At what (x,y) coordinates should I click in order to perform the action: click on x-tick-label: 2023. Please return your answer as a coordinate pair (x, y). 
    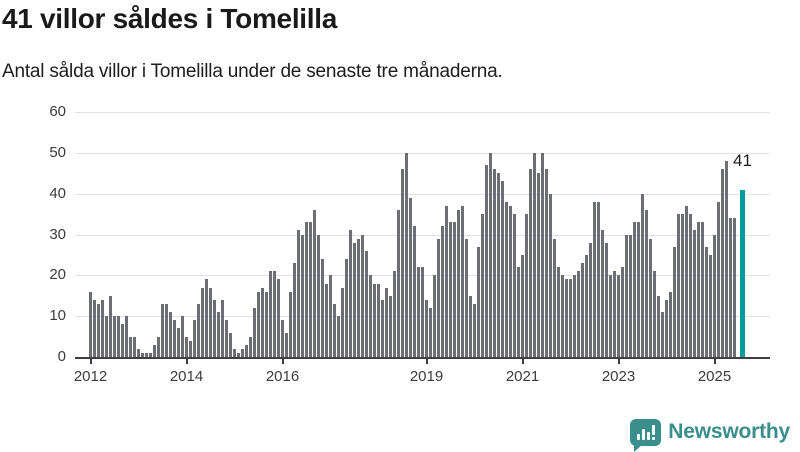
    Looking at the image, I should click on (618, 376).